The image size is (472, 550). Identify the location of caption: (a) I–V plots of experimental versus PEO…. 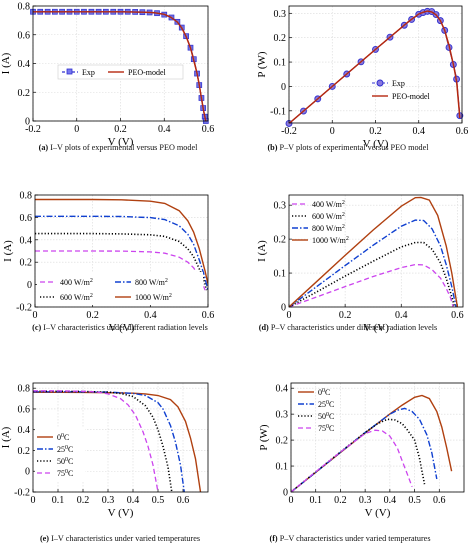
(119, 147).